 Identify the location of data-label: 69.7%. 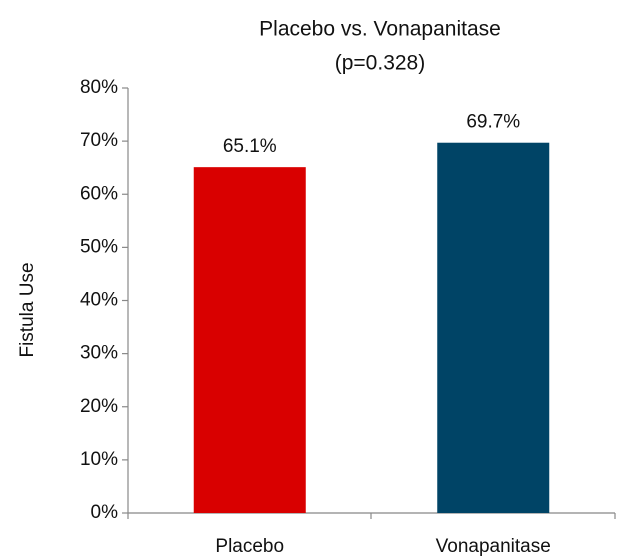
(493, 122).